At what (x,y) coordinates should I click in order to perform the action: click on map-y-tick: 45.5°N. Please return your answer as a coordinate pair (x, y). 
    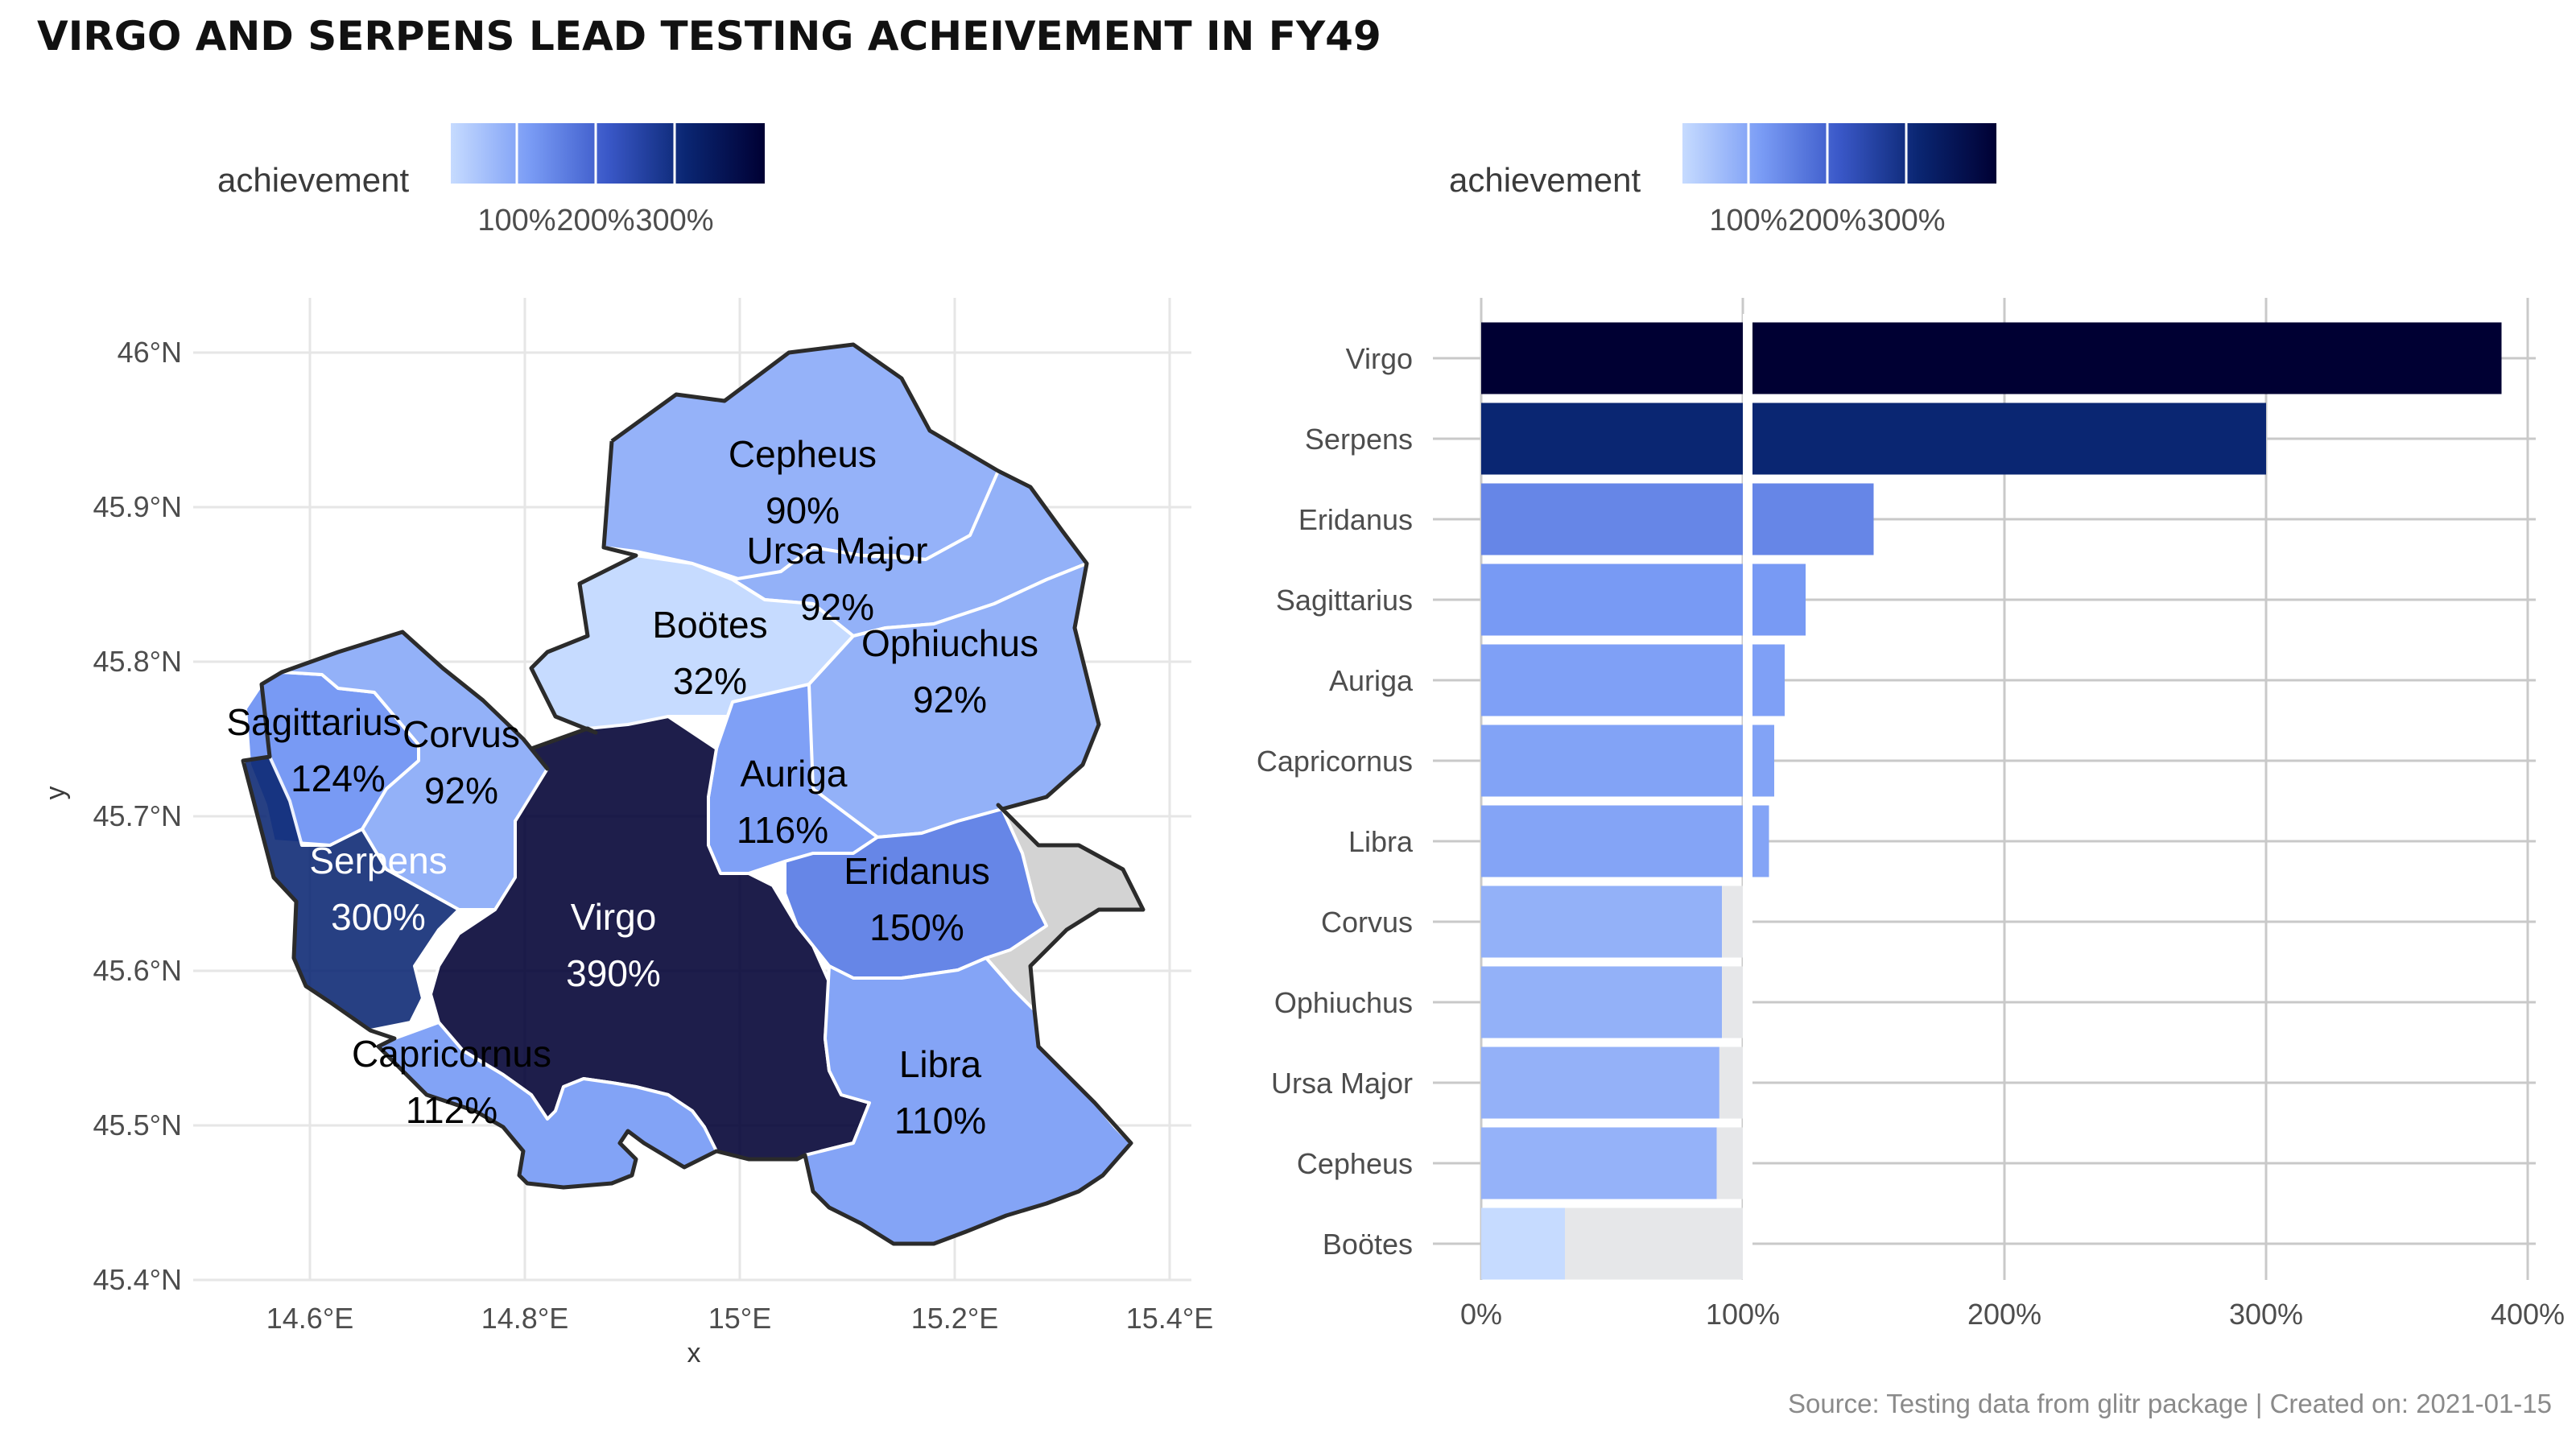
    Looking at the image, I should click on (137, 1124).